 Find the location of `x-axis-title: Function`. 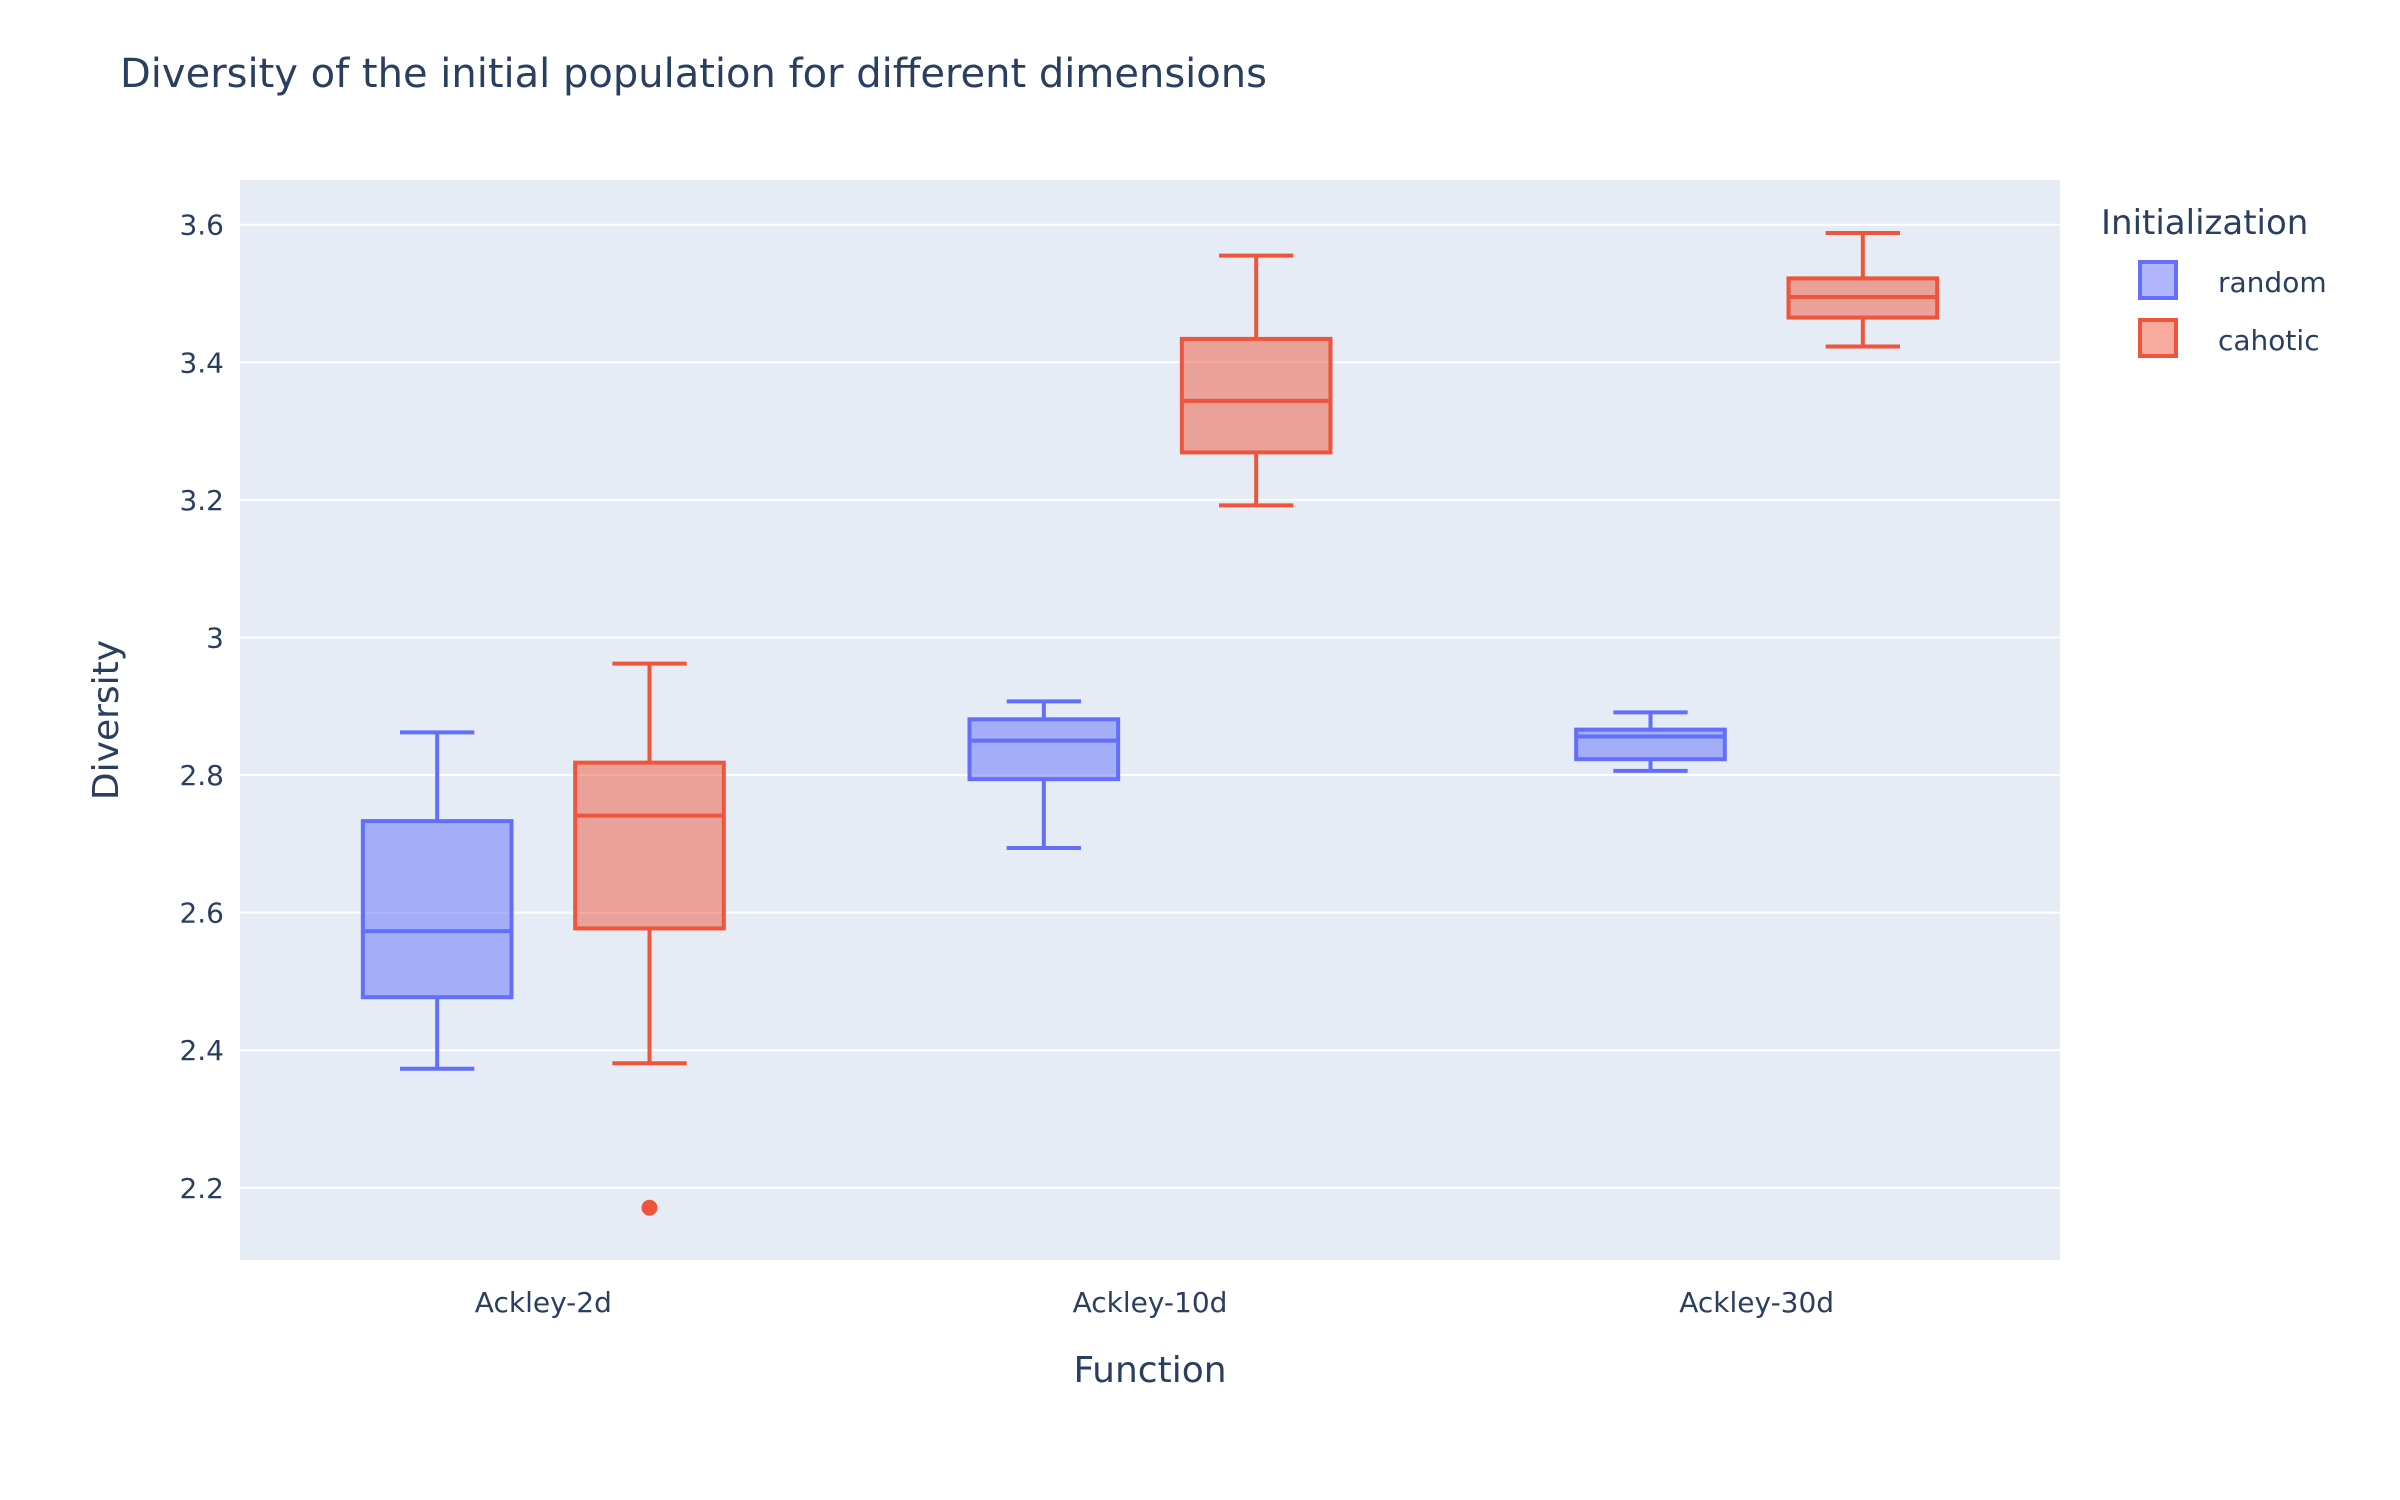

x-axis-title: Function is located at coordinates (1149, 1370).